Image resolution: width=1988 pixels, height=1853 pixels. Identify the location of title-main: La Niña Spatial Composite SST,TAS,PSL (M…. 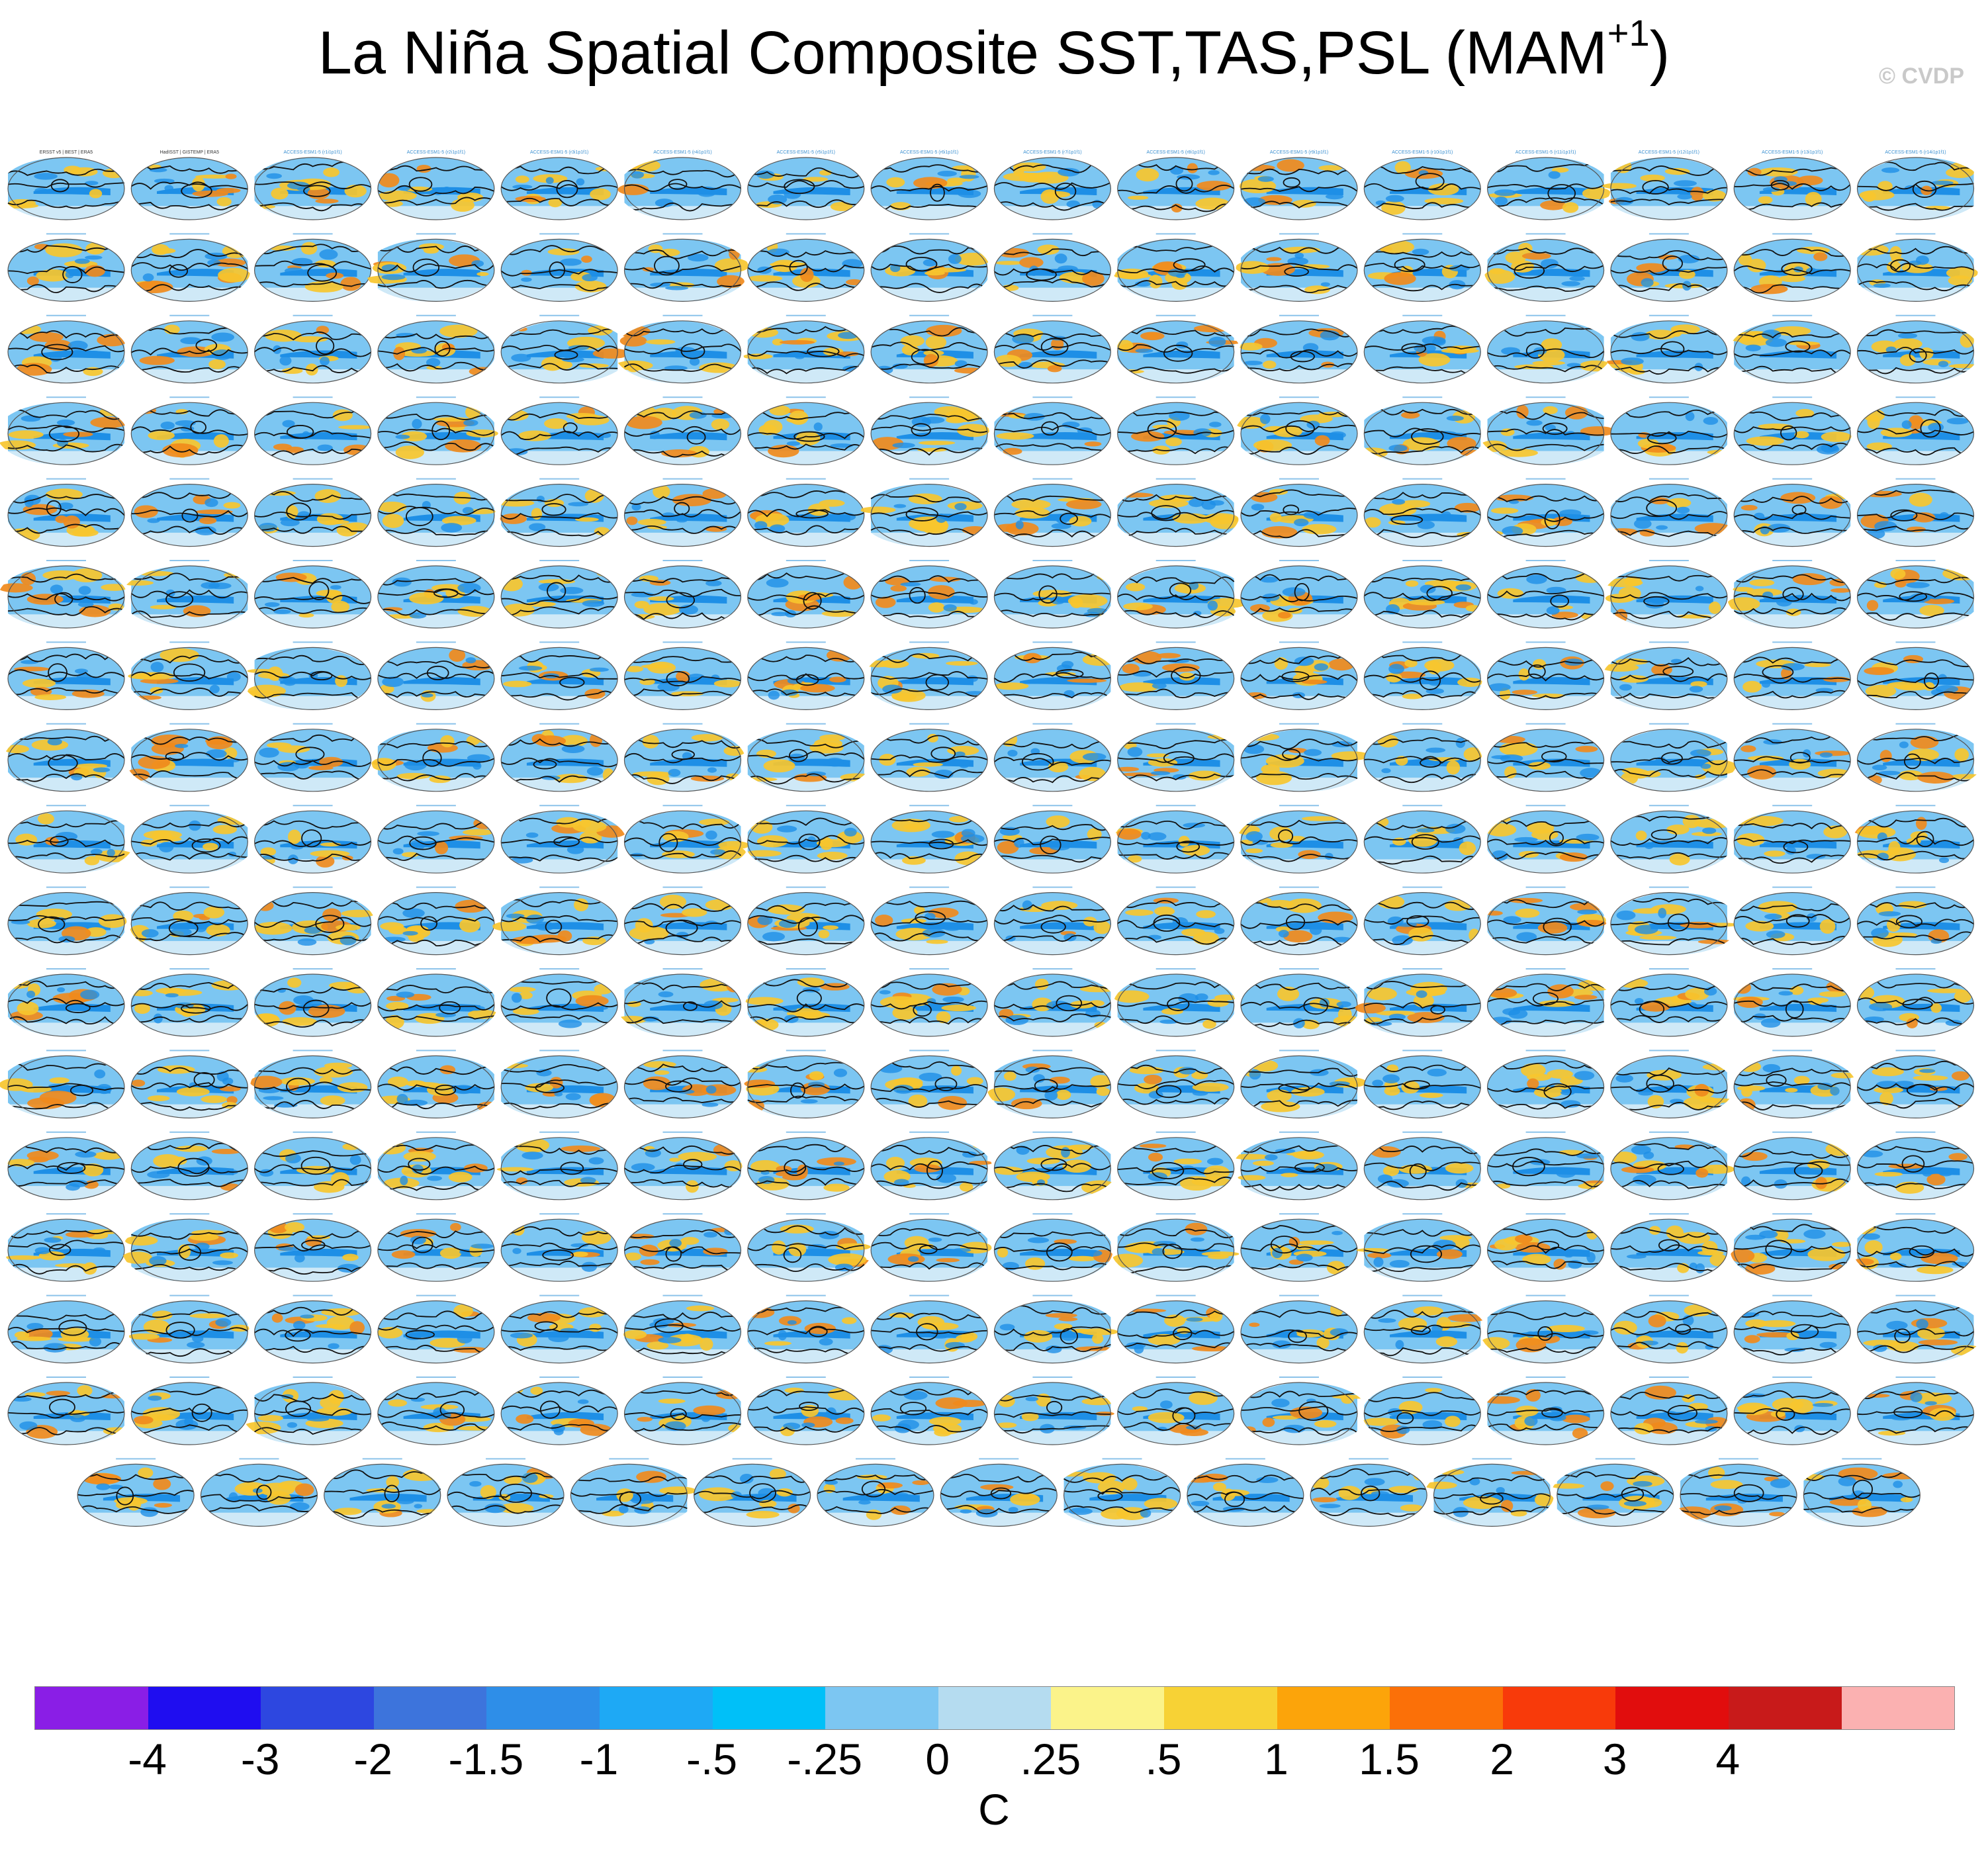
(962, 53).